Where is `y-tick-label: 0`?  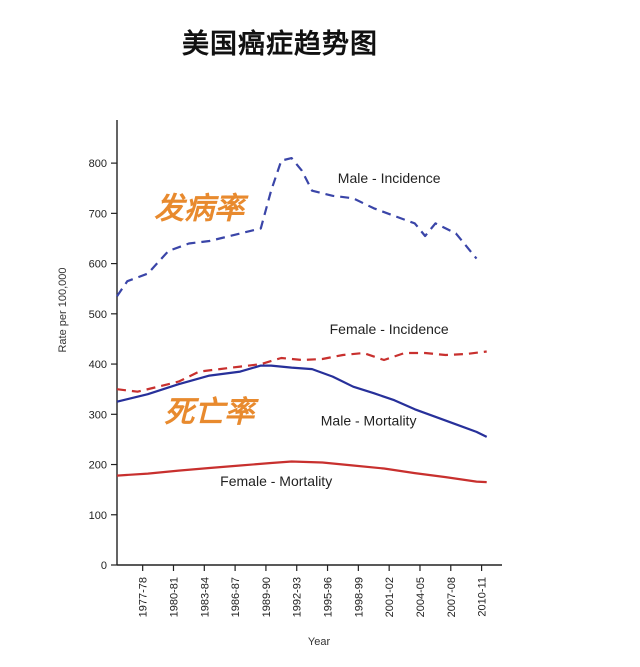 y-tick-label: 0 is located at coordinates (104, 566).